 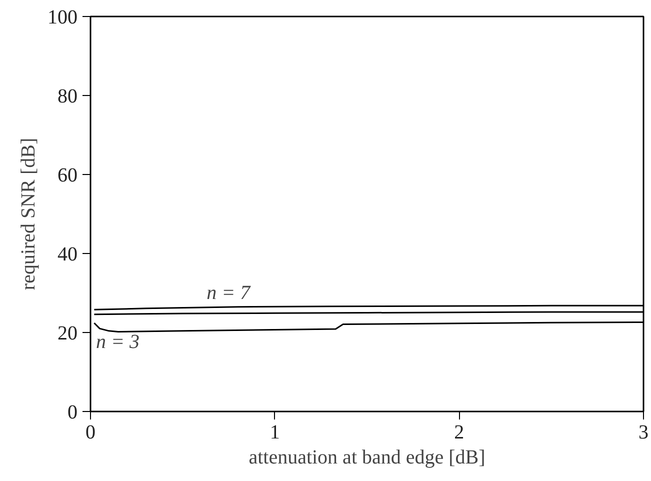 I want to click on legend-label: n = 3, so click(x=118, y=342).